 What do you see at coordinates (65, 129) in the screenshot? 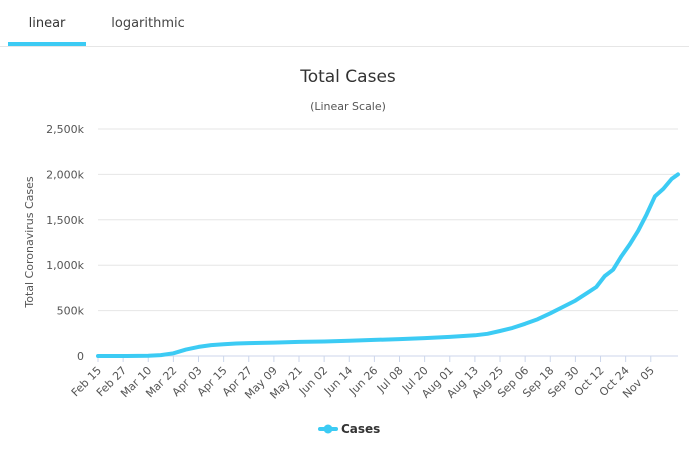
I see `y-tick-label: 2,500k` at bounding box center [65, 129].